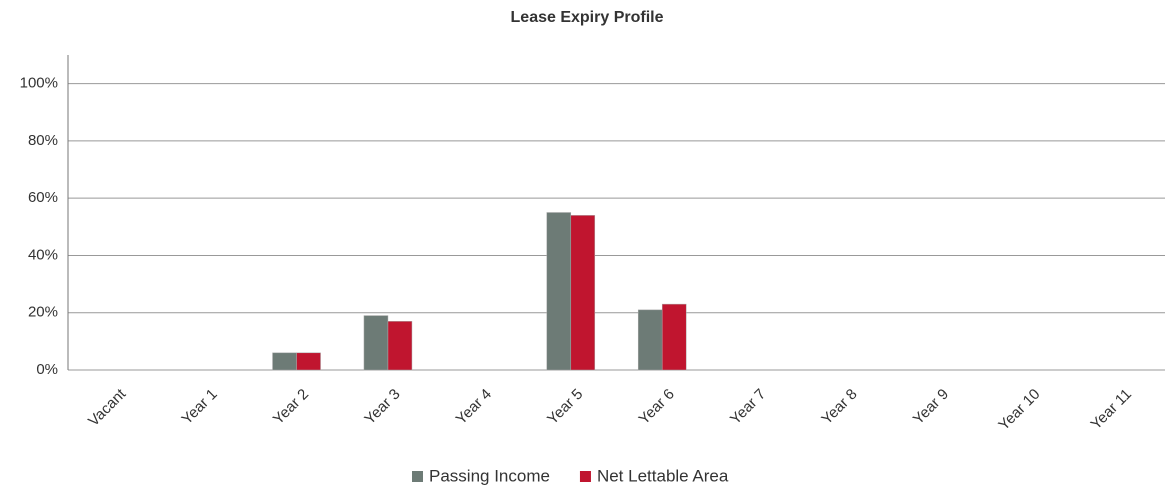 The width and height of the screenshot is (1170, 496). I want to click on y-tick-label: 100%, so click(39, 83).